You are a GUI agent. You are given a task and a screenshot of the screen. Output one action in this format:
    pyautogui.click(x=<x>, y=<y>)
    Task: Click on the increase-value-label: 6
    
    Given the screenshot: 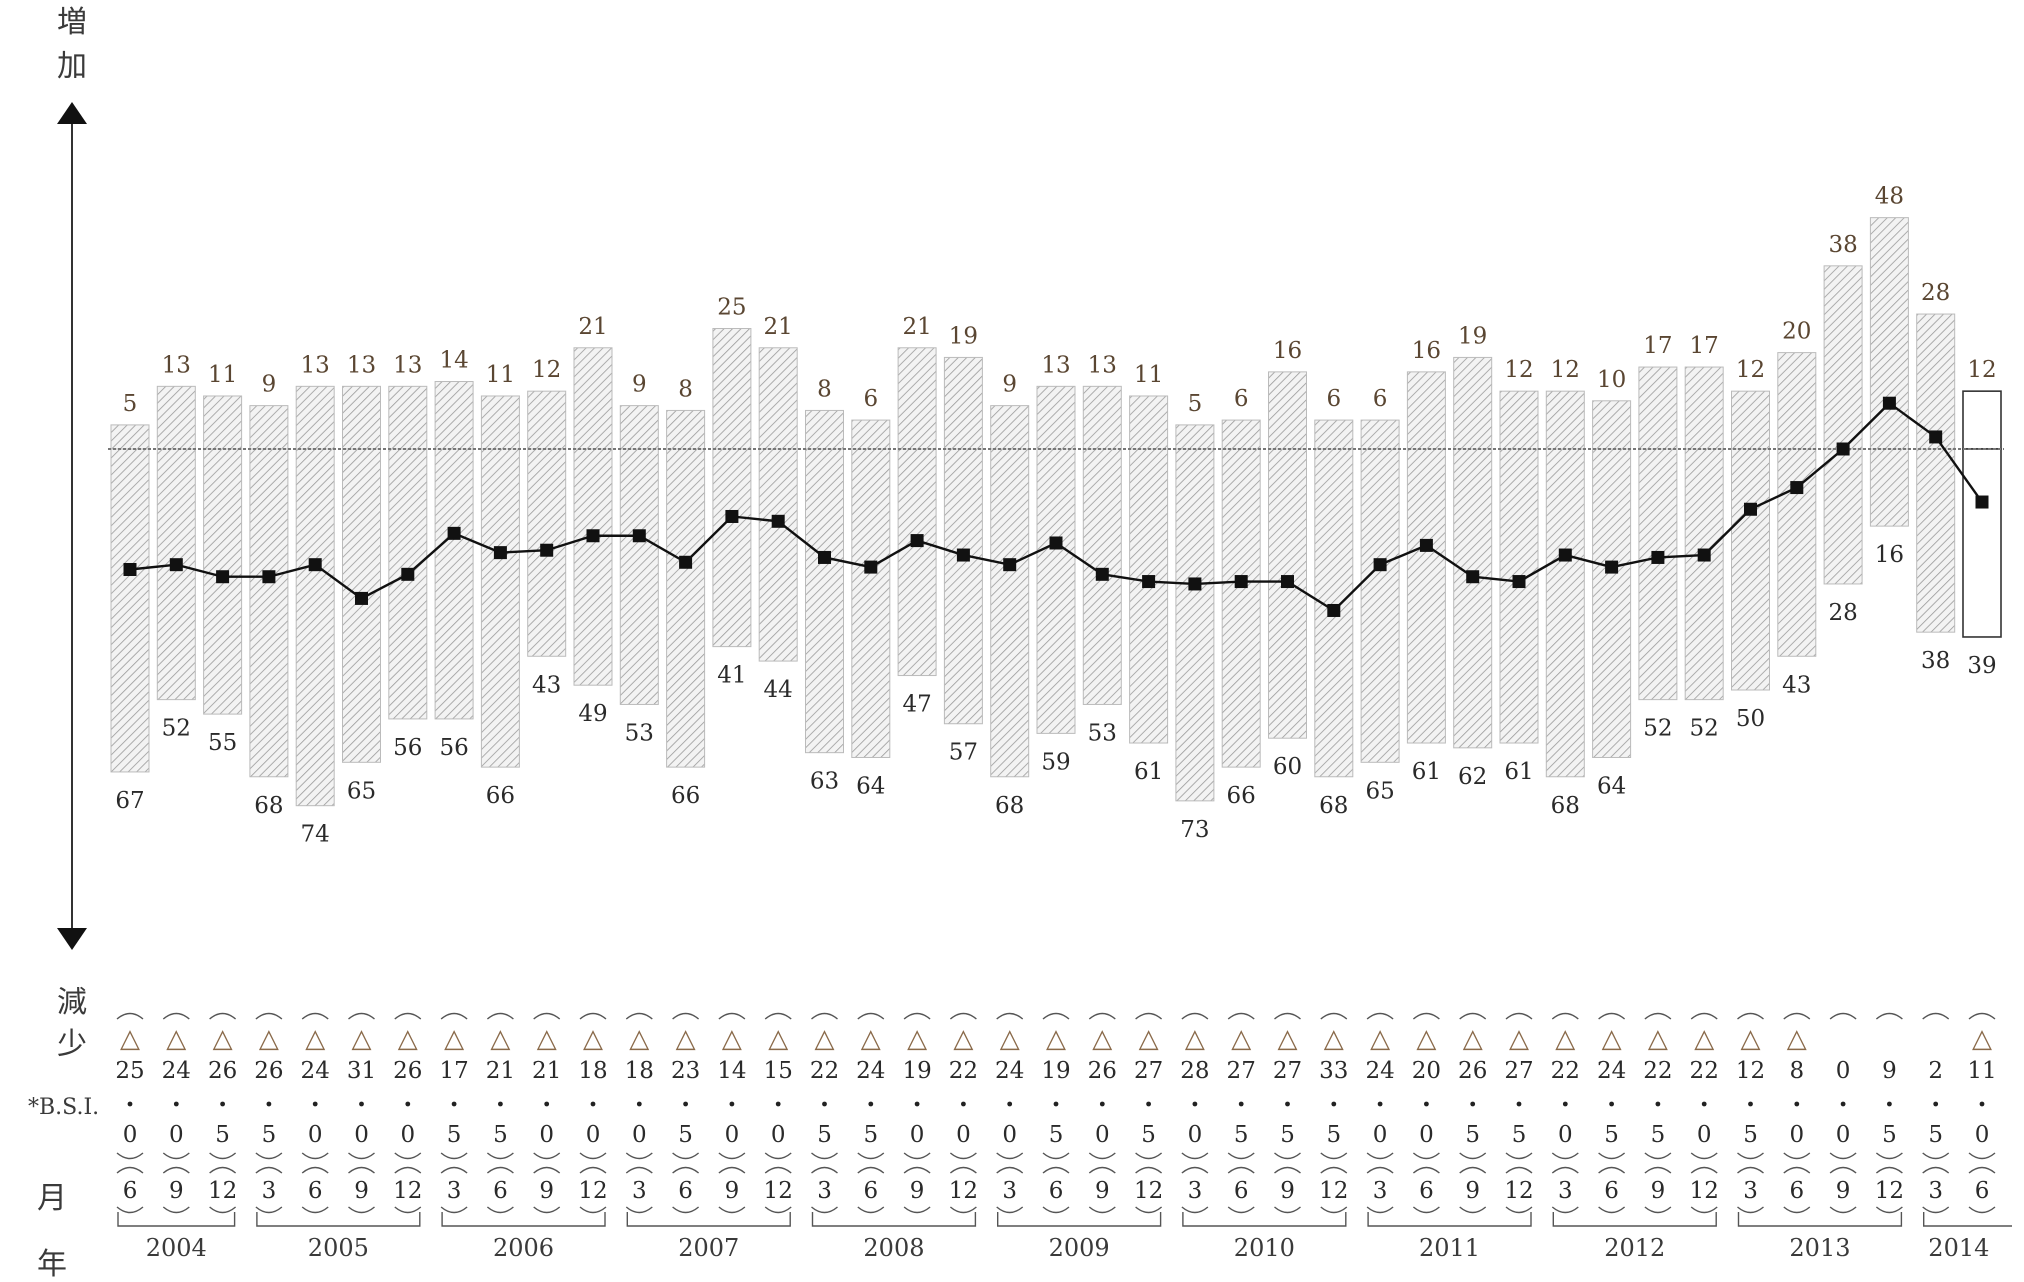 What is the action you would take?
    pyautogui.click(x=1241, y=399)
    